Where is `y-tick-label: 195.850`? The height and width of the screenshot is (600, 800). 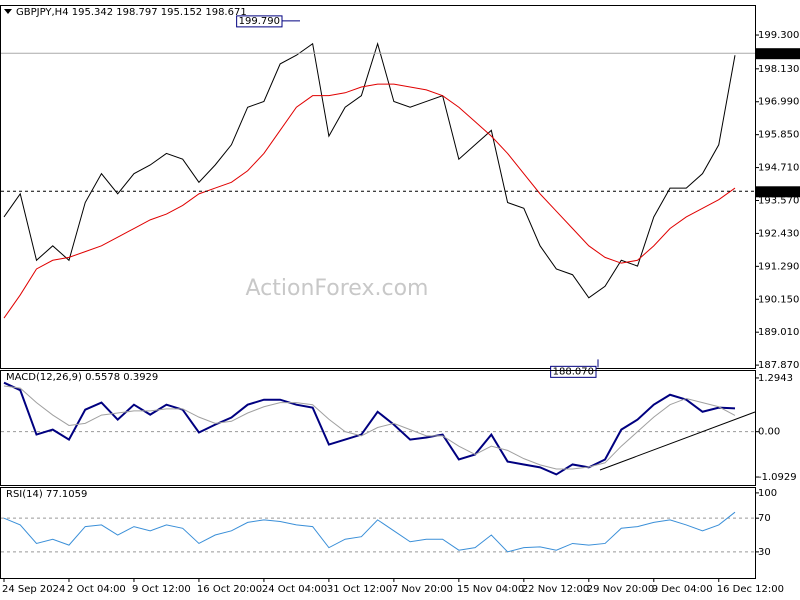
y-tick-label: 195.850 is located at coordinates (778, 135).